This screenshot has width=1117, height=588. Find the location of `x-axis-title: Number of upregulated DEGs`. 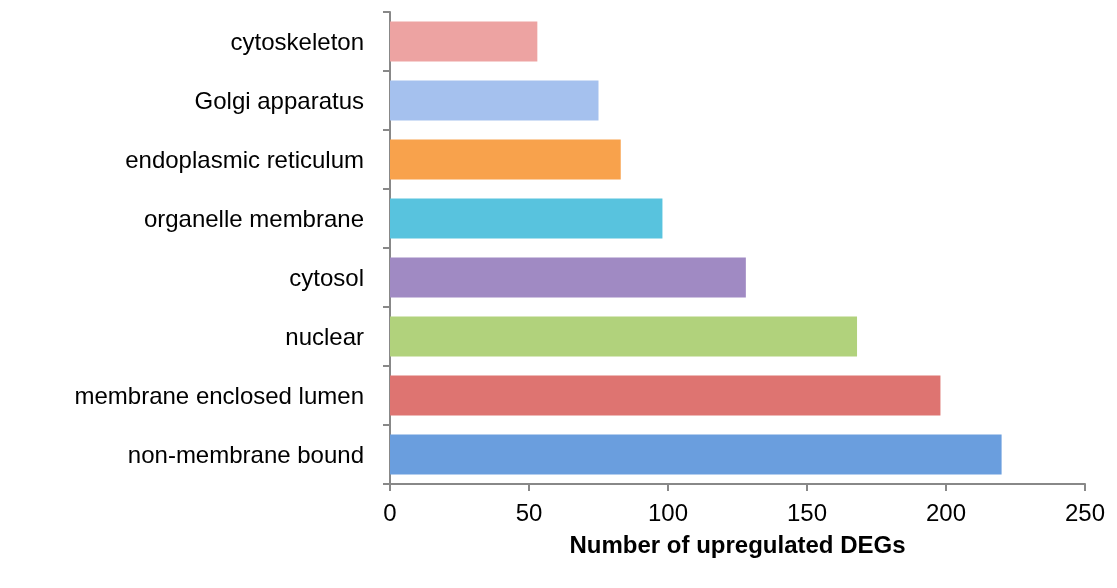

x-axis-title: Number of upregulated DEGs is located at coordinates (737, 544).